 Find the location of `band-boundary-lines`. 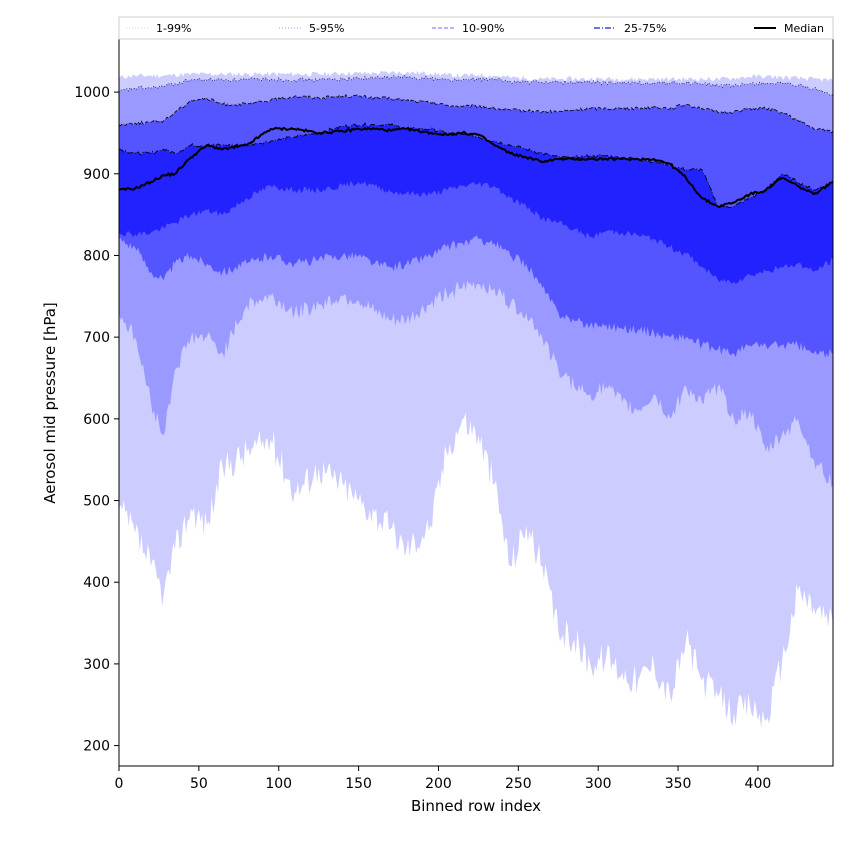

band-boundary-lines is located at coordinates (476, 142).